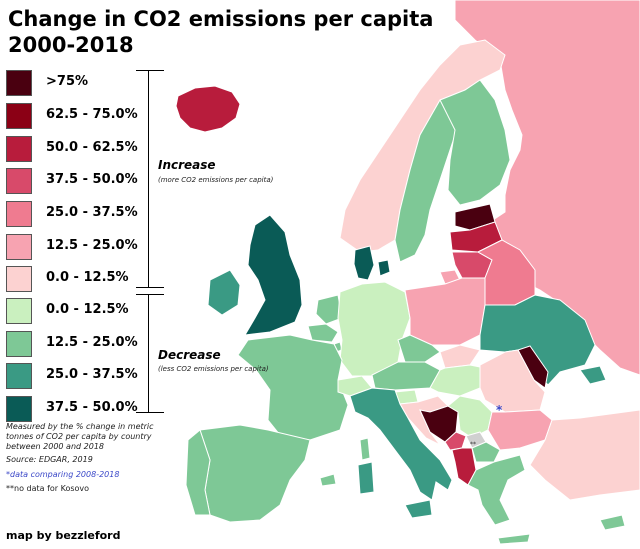 The image size is (640, 549). Describe the element at coordinates (63, 474) in the screenshot. I see `asterisk-note: *data comparing 2008-2018` at that location.